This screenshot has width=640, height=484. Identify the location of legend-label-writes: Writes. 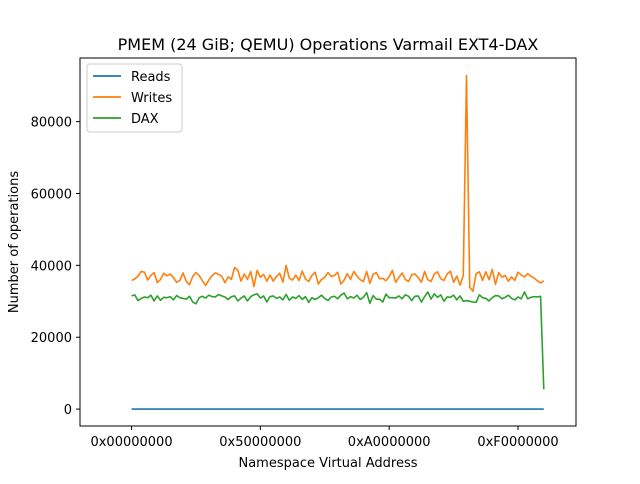
(151, 98).